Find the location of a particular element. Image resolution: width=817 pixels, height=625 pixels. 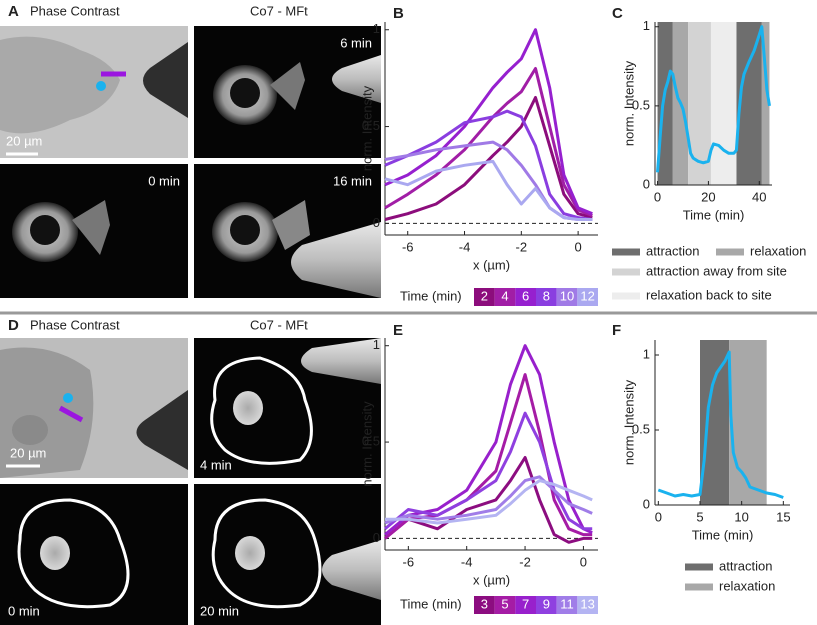

legend-label: 3 is located at coordinates (484, 603).